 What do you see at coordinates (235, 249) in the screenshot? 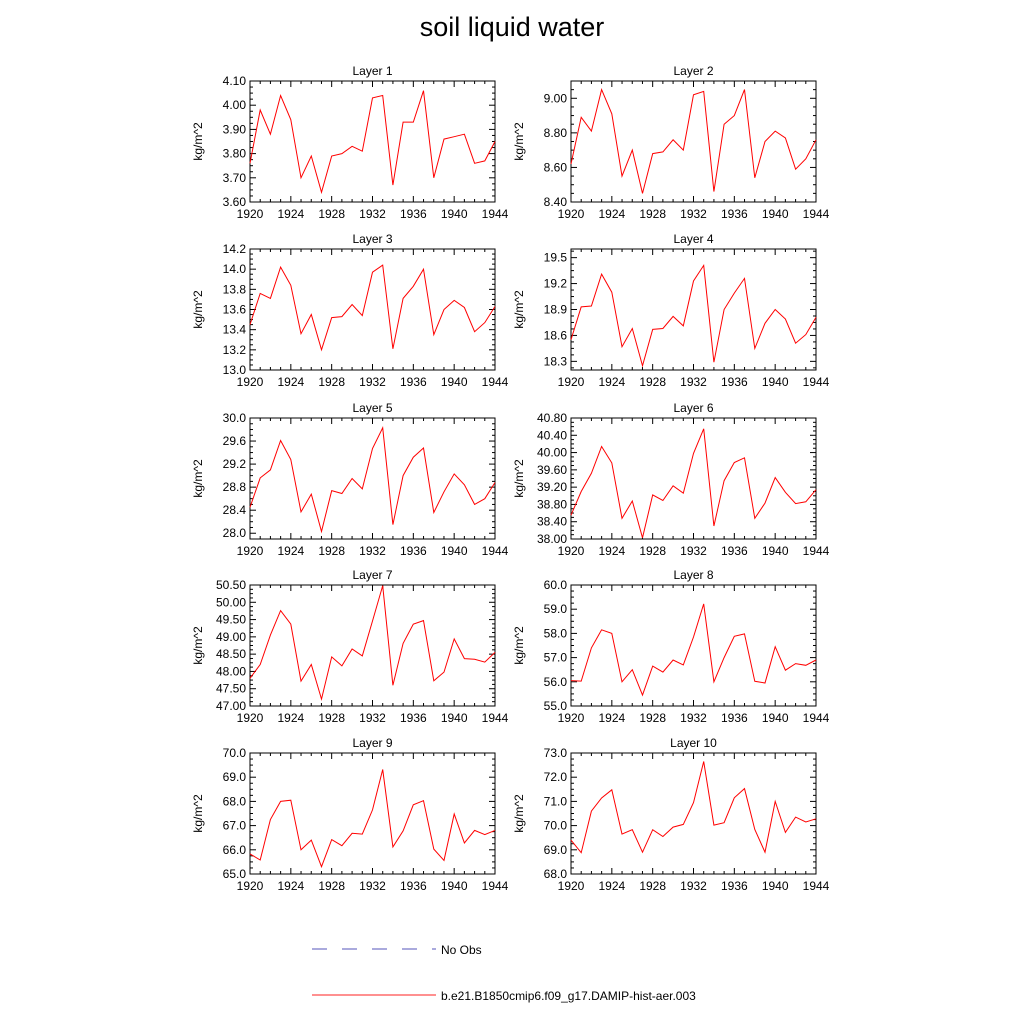
I see `y-tick-label: 14.2` at bounding box center [235, 249].